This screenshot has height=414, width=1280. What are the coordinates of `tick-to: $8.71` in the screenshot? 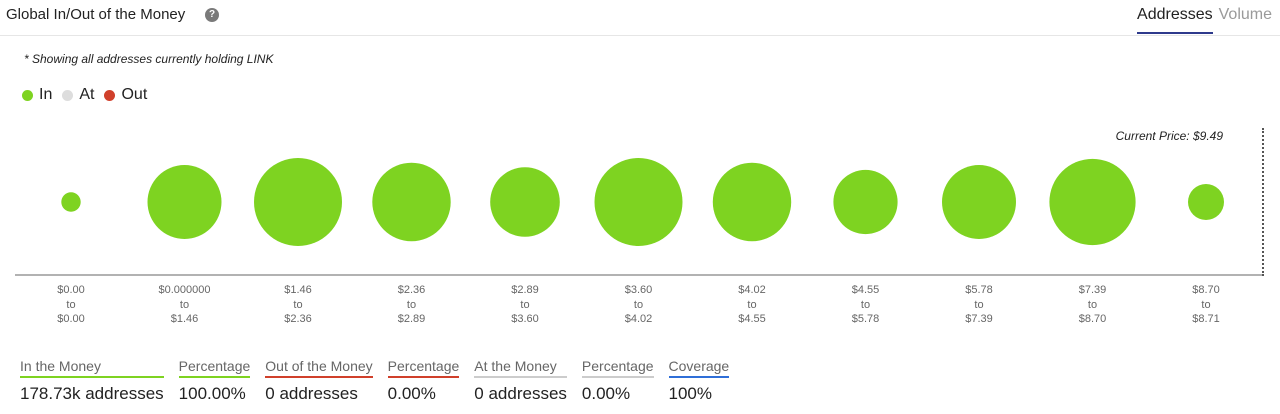 It's located at (1206, 319).